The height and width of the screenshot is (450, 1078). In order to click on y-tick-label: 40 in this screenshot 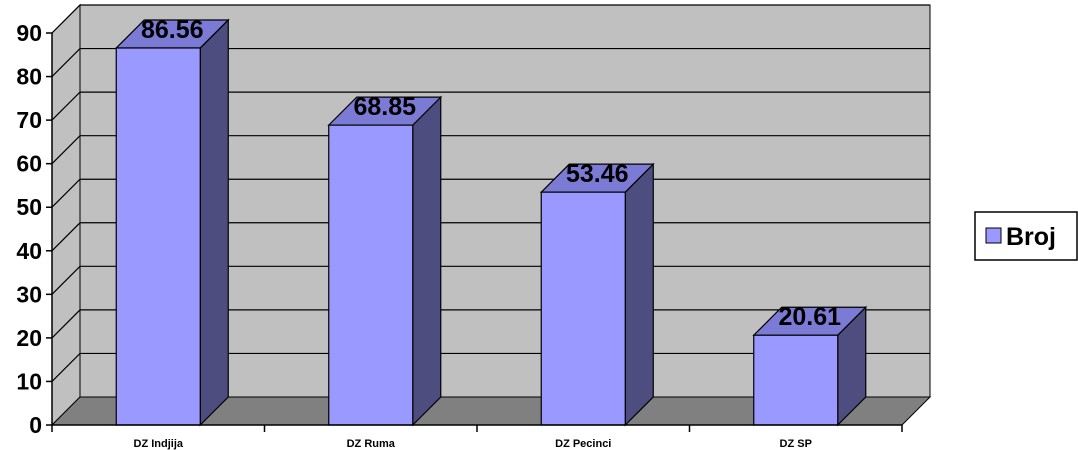, I will do `click(29, 251)`.